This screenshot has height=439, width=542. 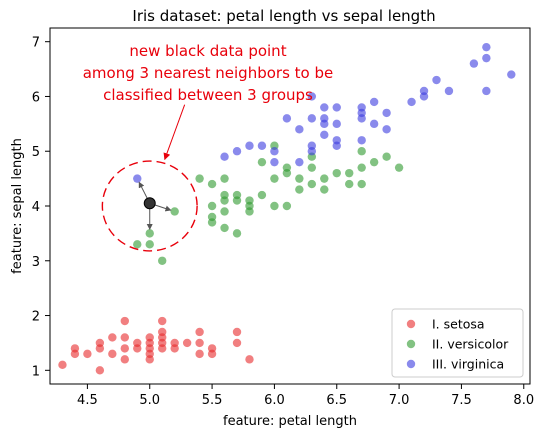 I want to click on legend-box, so click(x=457, y=343).